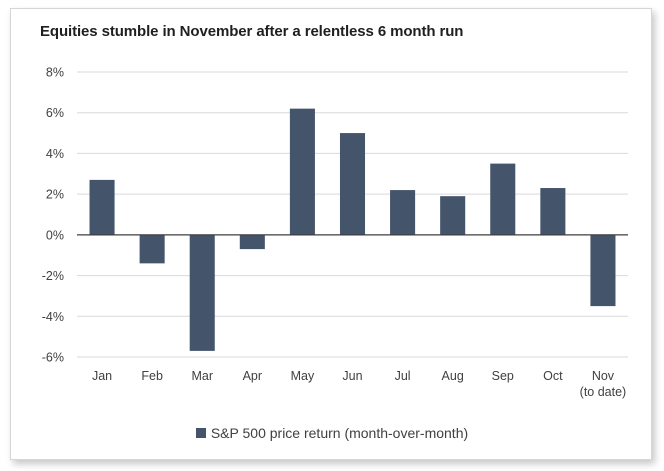  Describe the element at coordinates (55, 195) in the screenshot. I see `y-tick-label: 2%` at that location.